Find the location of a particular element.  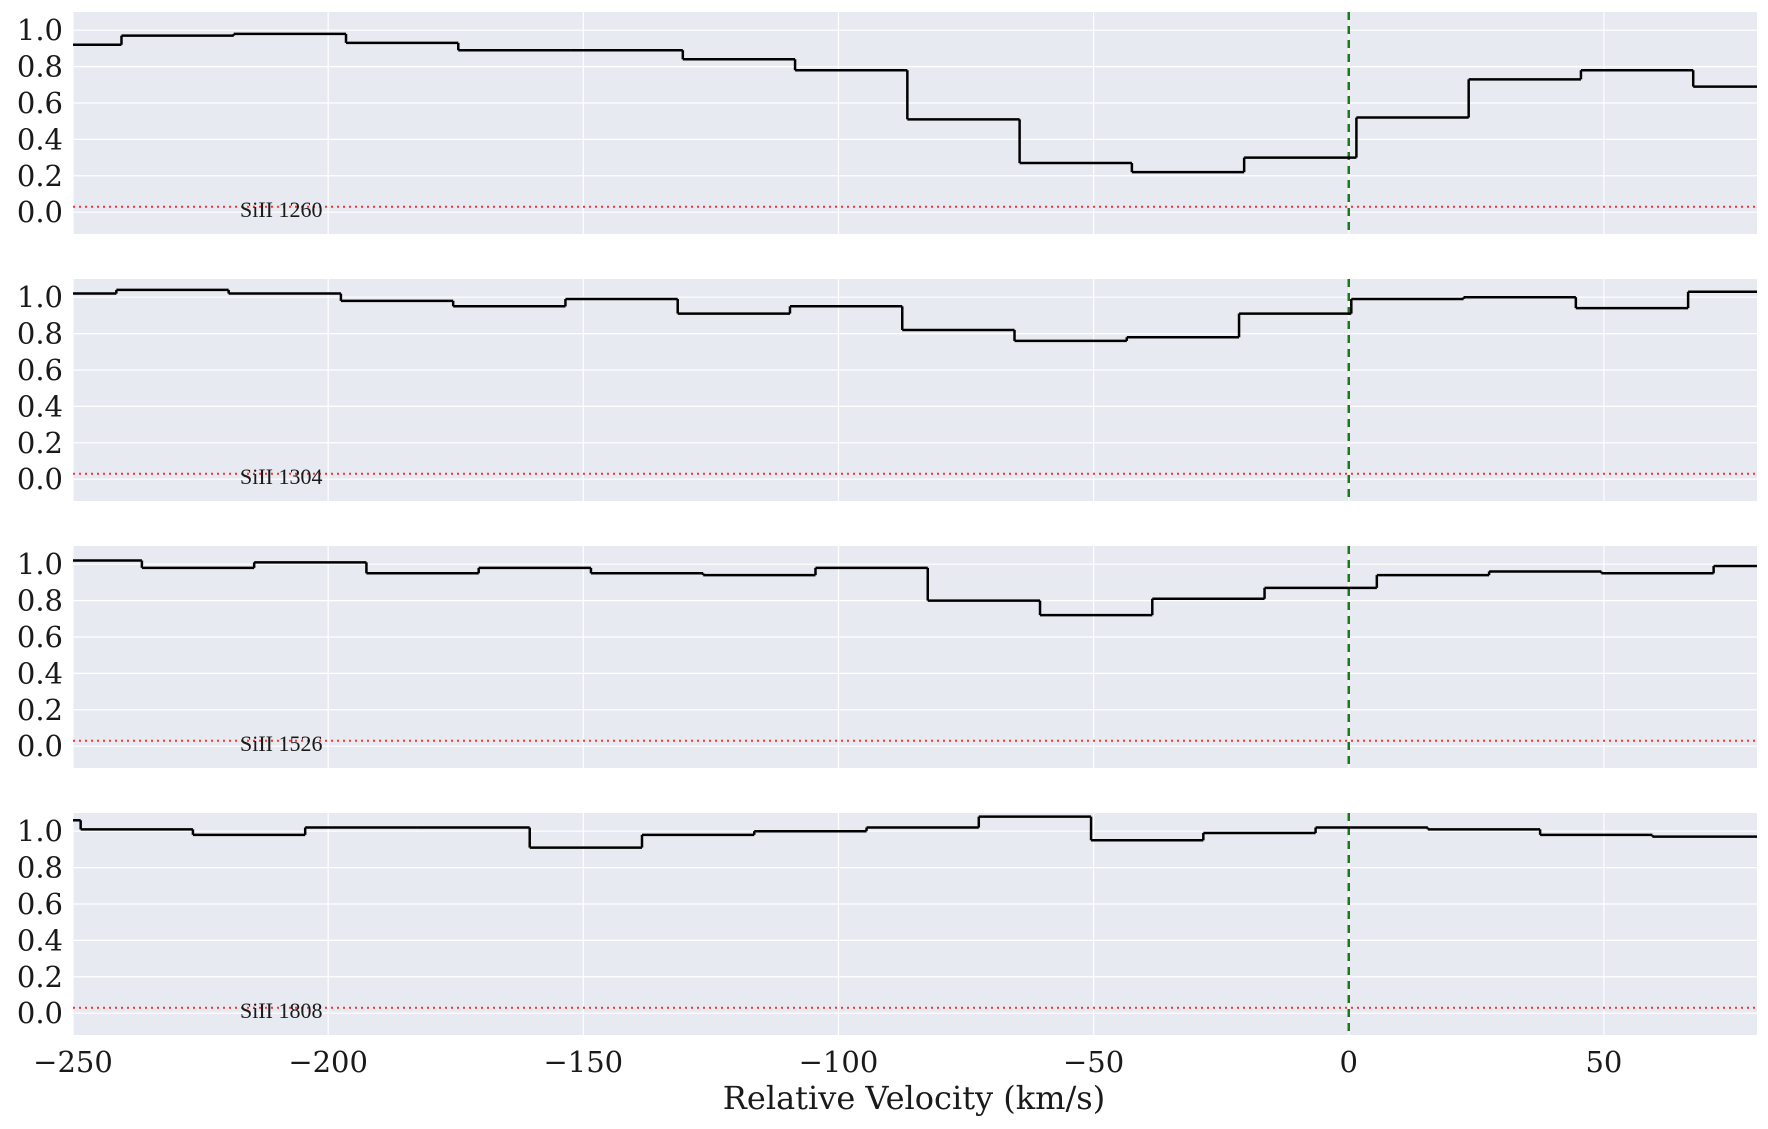

x-axis: −250 −200 −150 −100 −50 0 50 is located at coordinates (827, 1062).